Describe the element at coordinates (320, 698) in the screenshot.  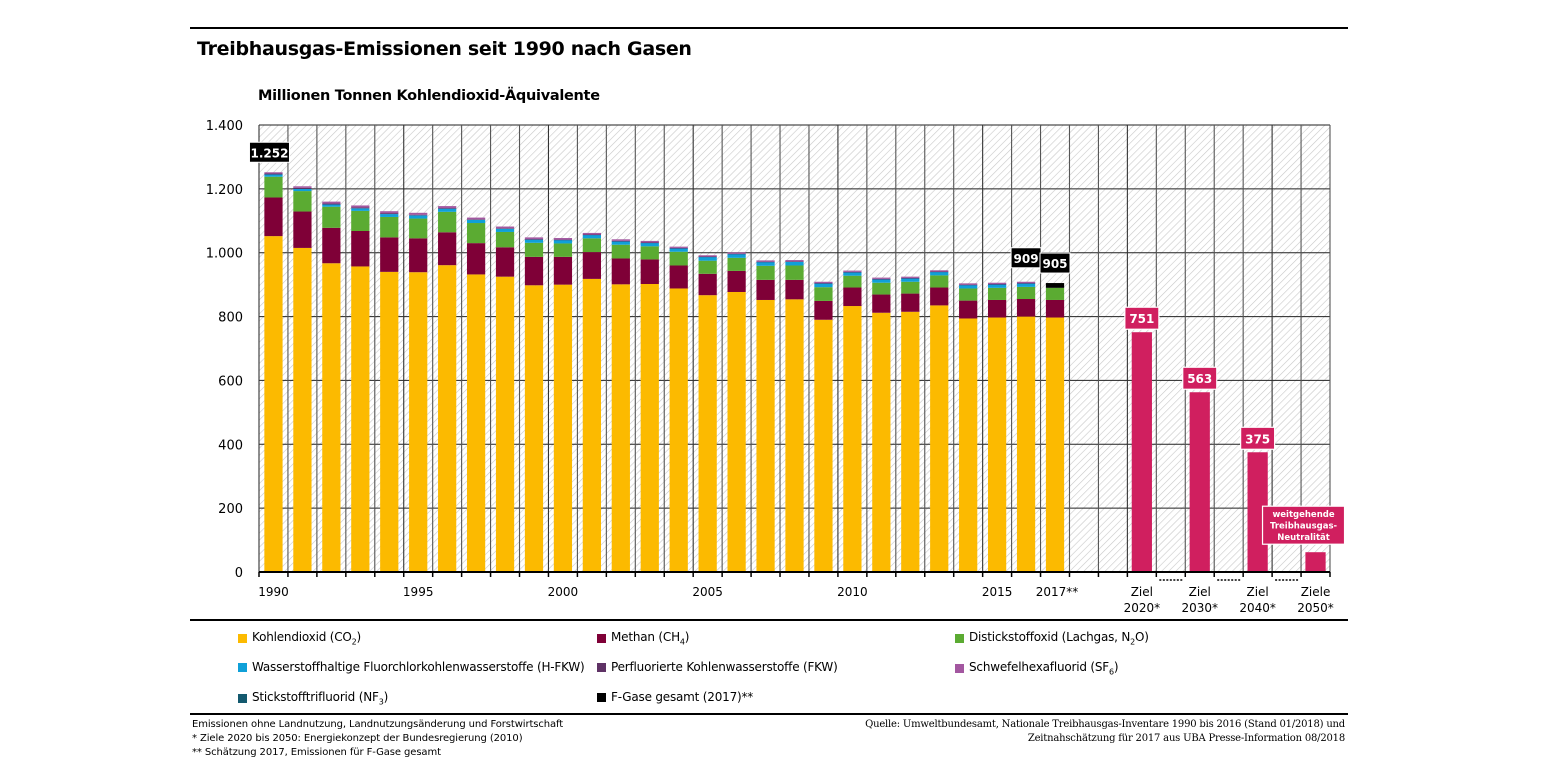
I see `legend-label: Stickstofftrifluorid (NF3)` at that location.